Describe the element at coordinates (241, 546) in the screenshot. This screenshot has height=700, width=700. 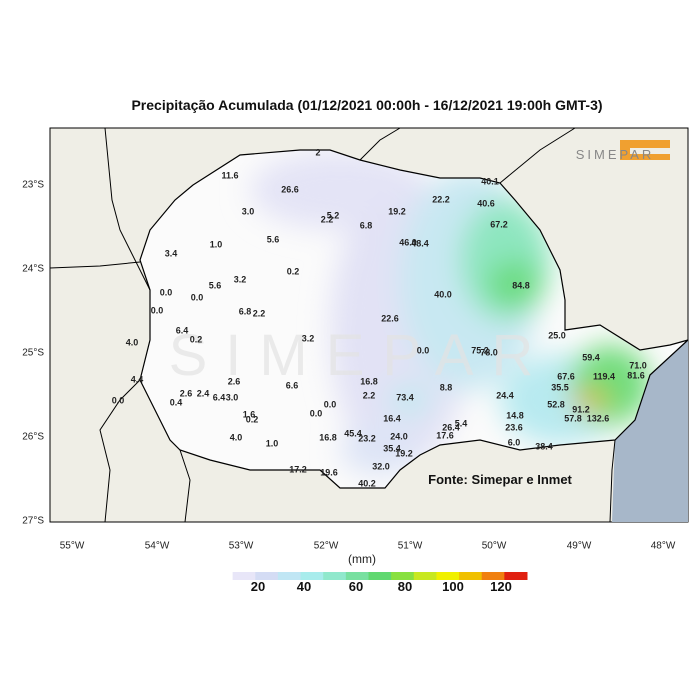
I see `longitude-label: 53°W` at that location.